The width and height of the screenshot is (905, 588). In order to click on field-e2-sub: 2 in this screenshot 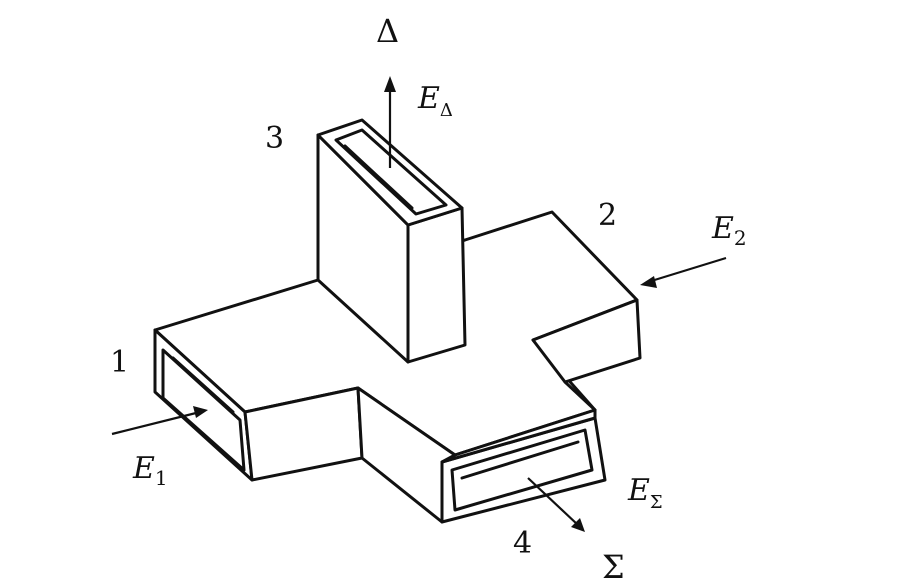, I will do `click(740, 238)`.